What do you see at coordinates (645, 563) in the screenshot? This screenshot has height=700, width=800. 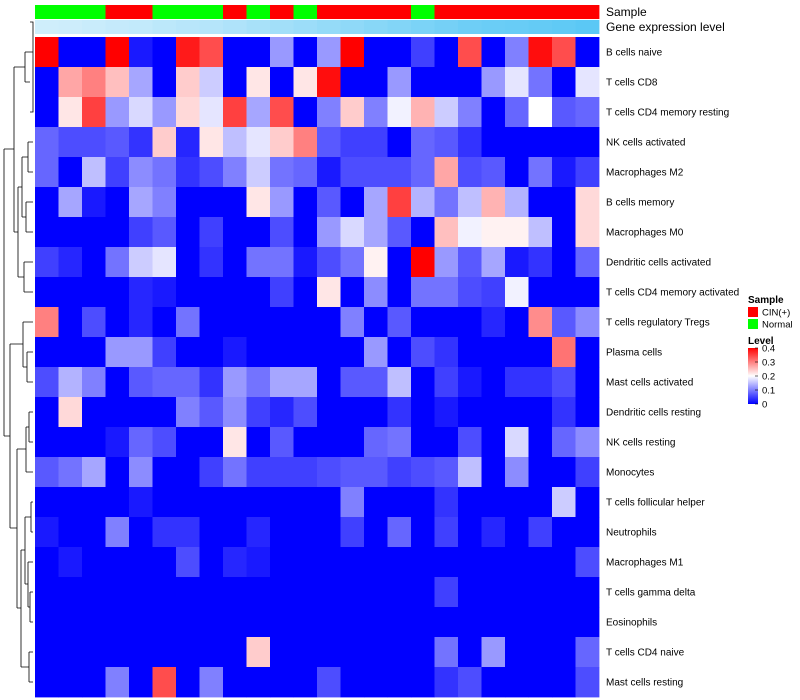 I see `row-label: Macrophages M1` at bounding box center [645, 563].